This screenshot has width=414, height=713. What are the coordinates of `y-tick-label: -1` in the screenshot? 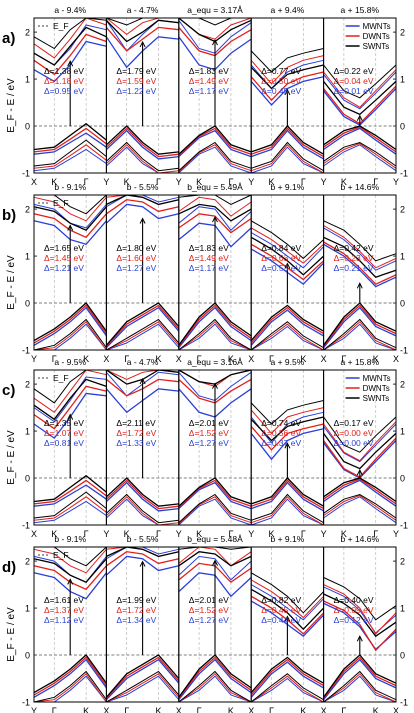 It's located at (26, 526).